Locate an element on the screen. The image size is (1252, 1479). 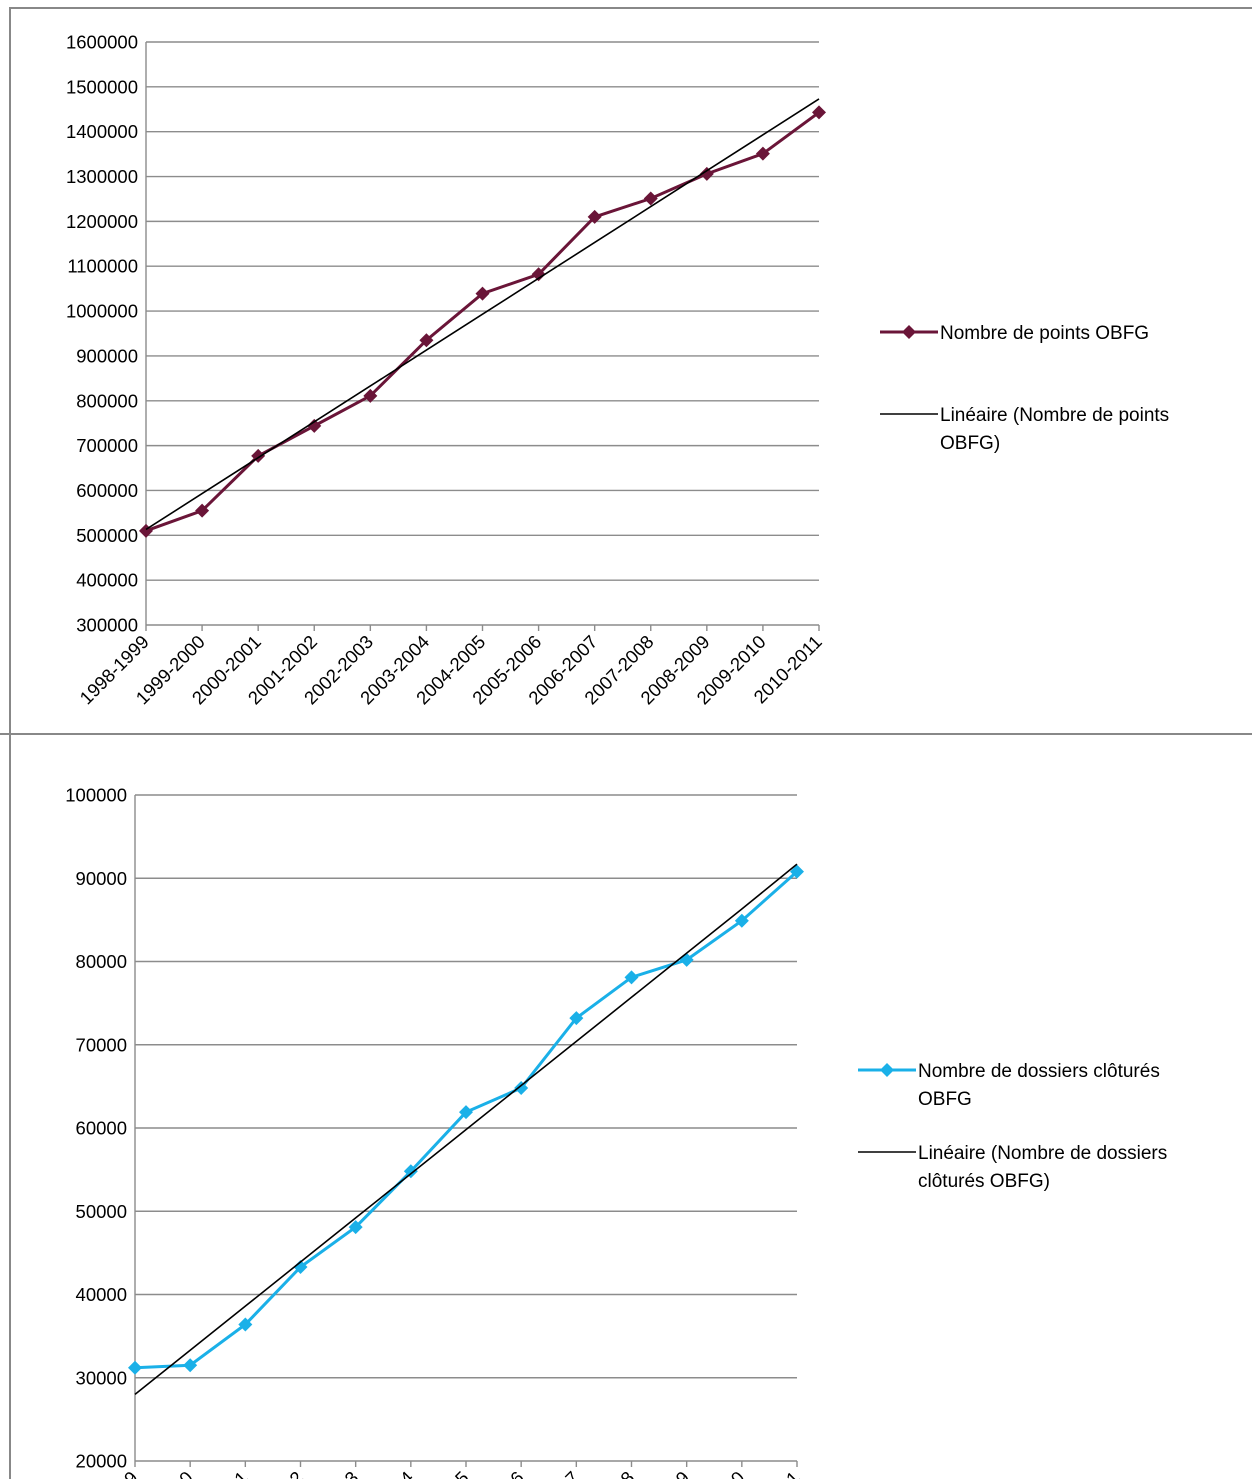
chart-1-y-tick-label: 1400000 is located at coordinates (102, 131).